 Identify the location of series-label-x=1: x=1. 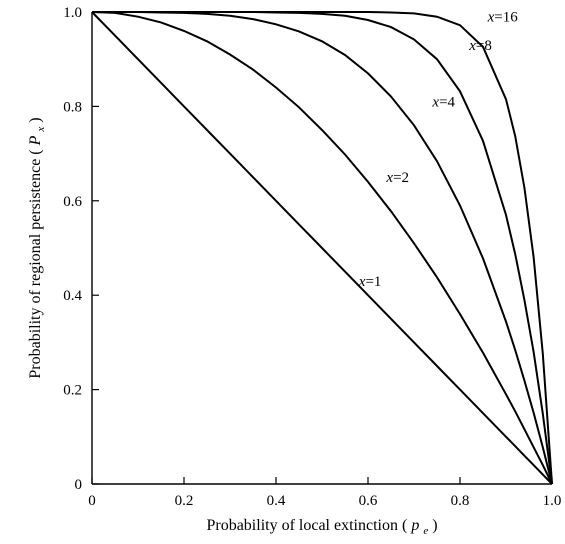
(370, 282).